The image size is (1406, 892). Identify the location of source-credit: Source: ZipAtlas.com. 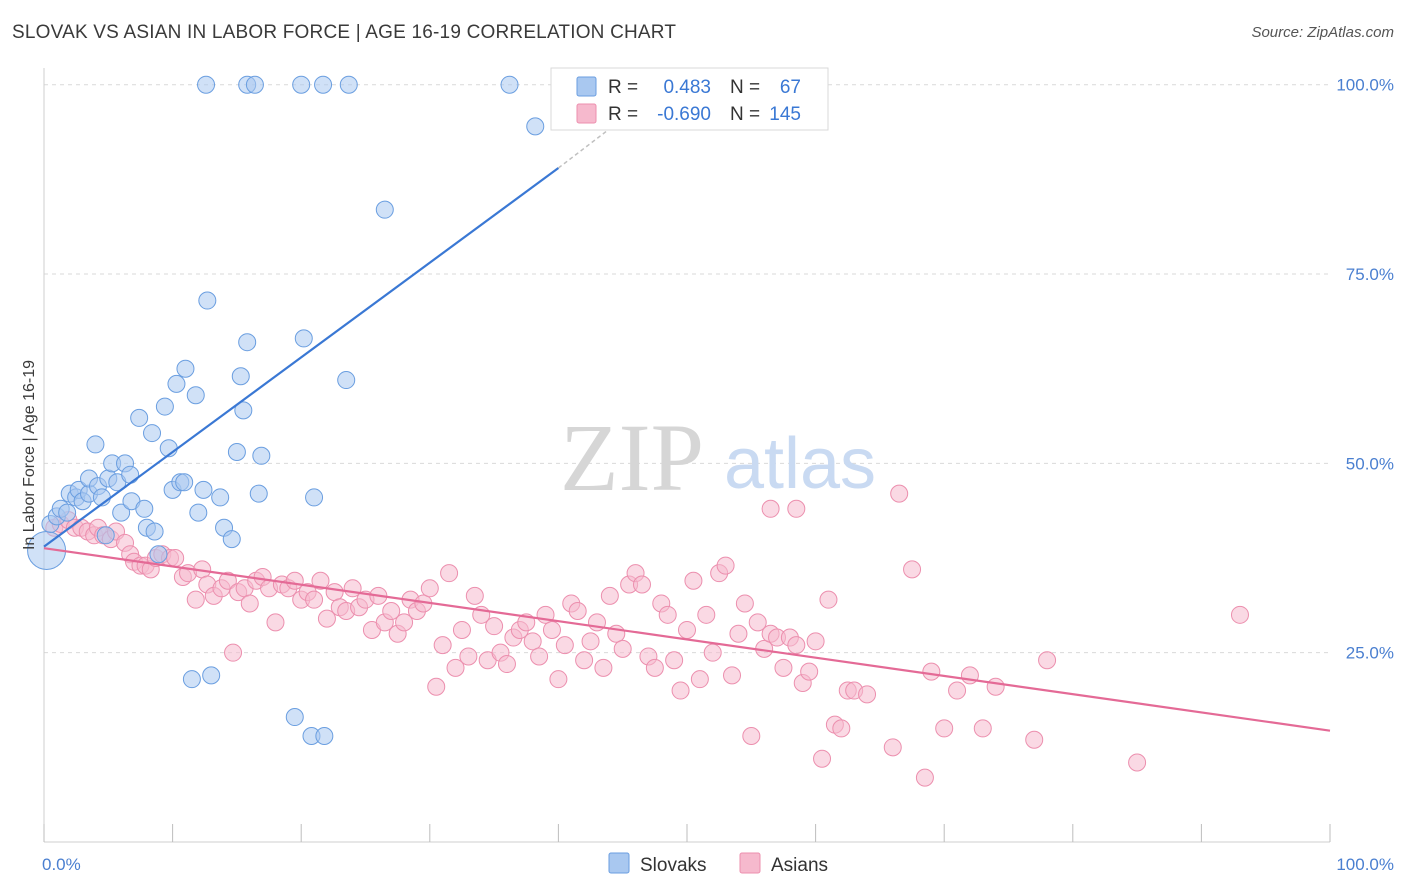
(1322, 32).